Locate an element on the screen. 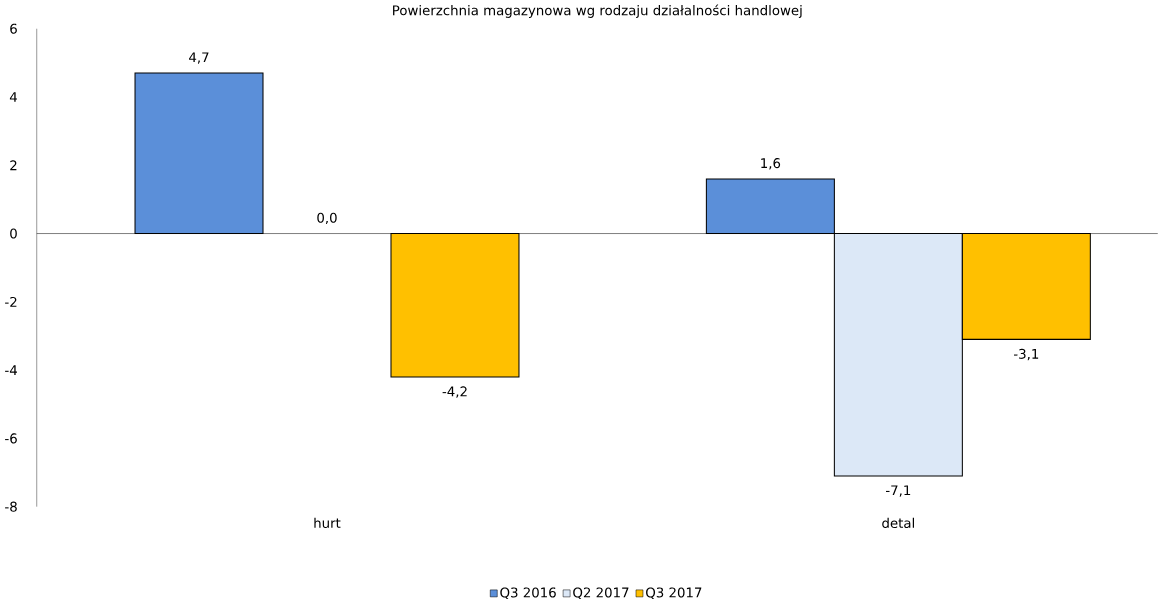 The width and height of the screenshot is (1158, 603). data-label: 4,7 is located at coordinates (199, 58).